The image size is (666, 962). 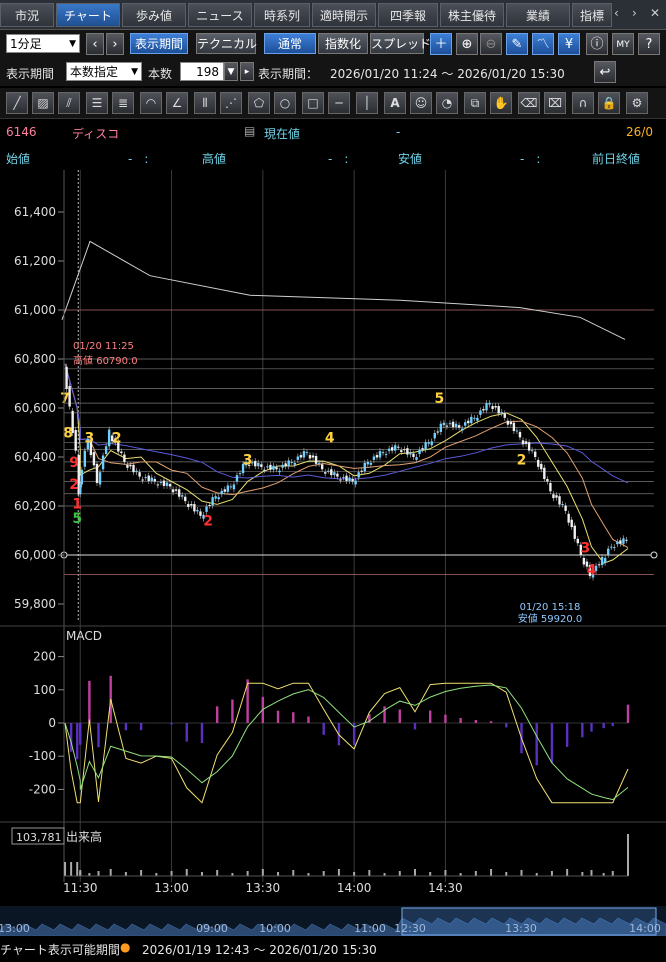 What do you see at coordinates (400, 43) in the screenshot?
I see `spread-button: スプレッド` at bounding box center [400, 43].